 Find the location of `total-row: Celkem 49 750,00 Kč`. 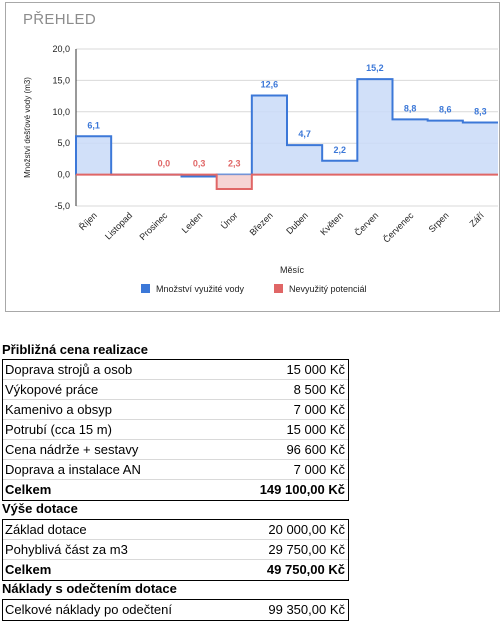

total-row: Celkem 49 750,00 Kč is located at coordinates (175, 570).